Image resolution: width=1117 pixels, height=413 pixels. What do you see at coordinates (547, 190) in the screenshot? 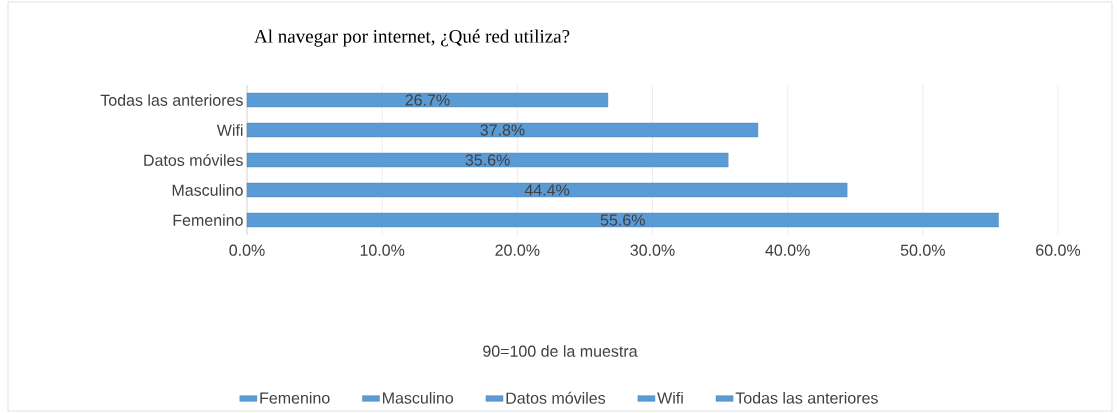
I see `data-label: 44.4%` at bounding box center [547, 190].